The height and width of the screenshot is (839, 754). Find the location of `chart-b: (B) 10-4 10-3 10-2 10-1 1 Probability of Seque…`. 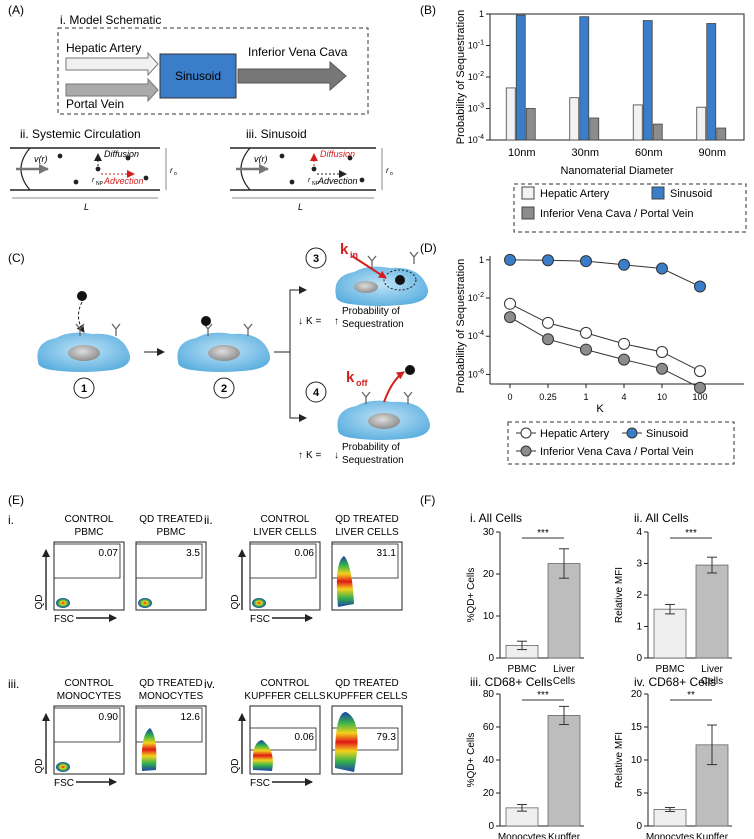

chart-b: (B) 10-4 10-3 10-2 10-1 1 Probability of Seque… is located at coordinates (583, 118).